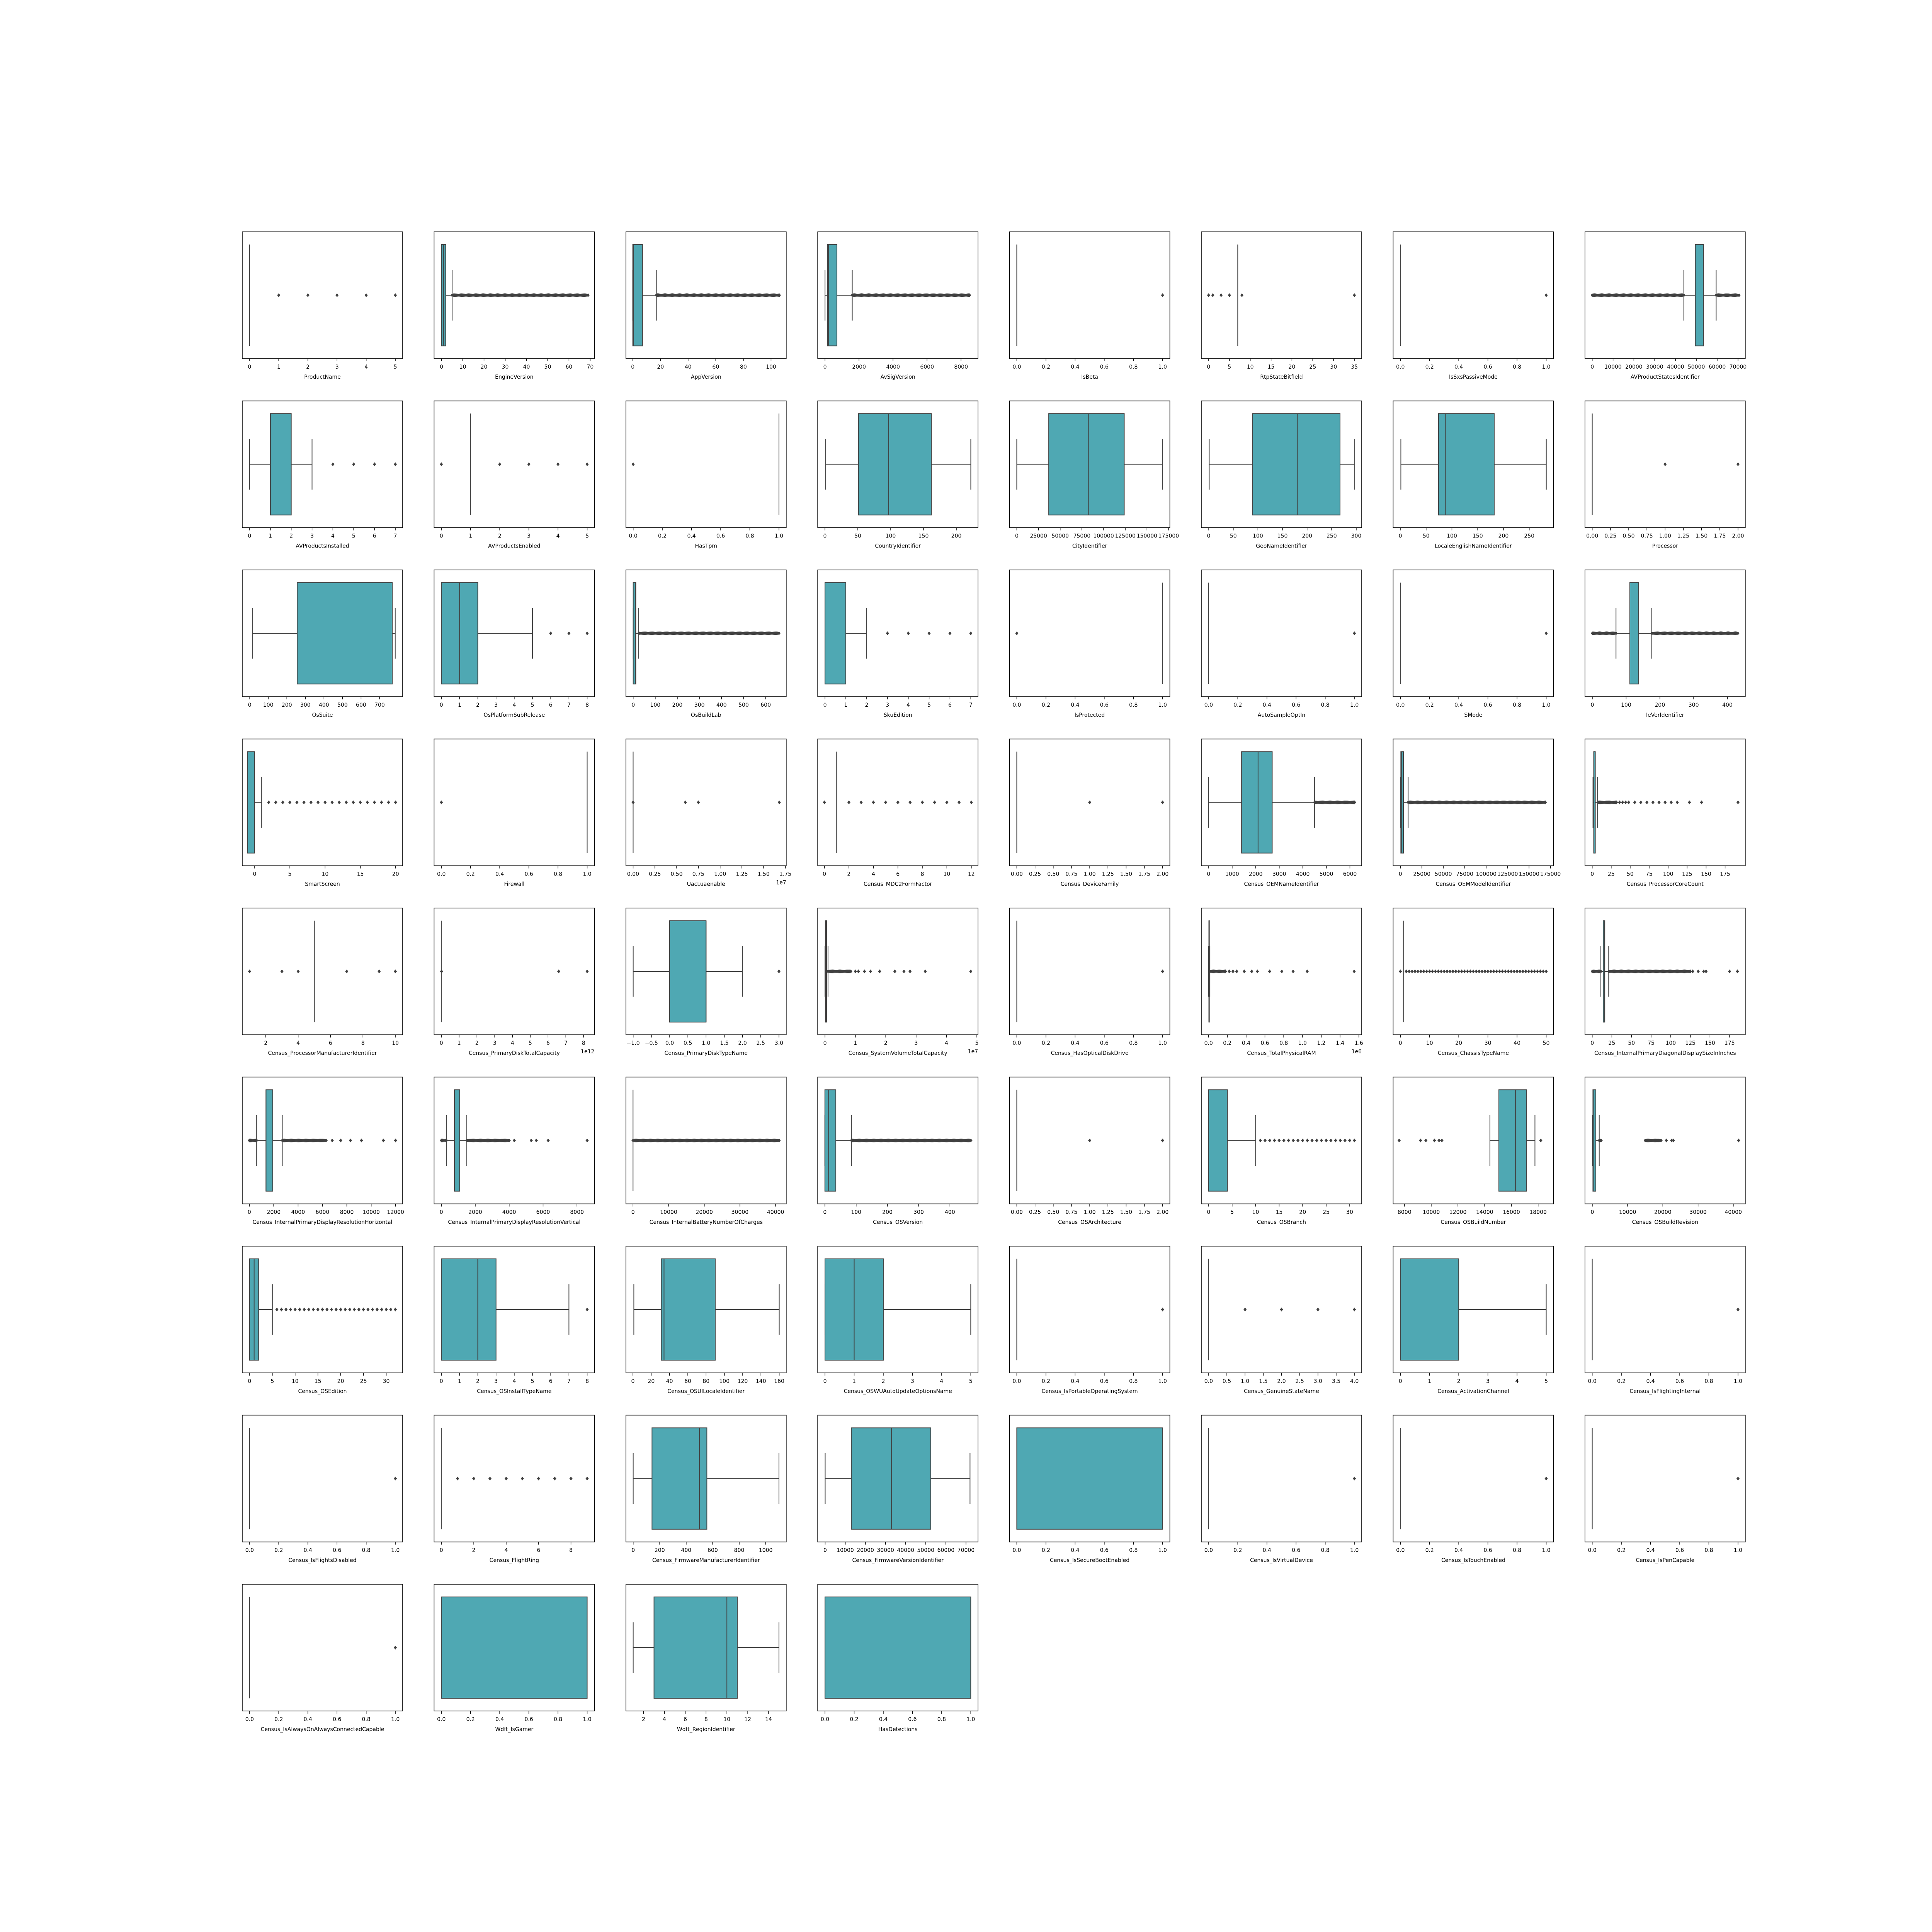 The width and height of the screenshot is (1932, 1932). What do you see at coordinates (740, 1551) in the screenshot?
I see `x-tick-label: 800` at bounding box center [740, 1551].